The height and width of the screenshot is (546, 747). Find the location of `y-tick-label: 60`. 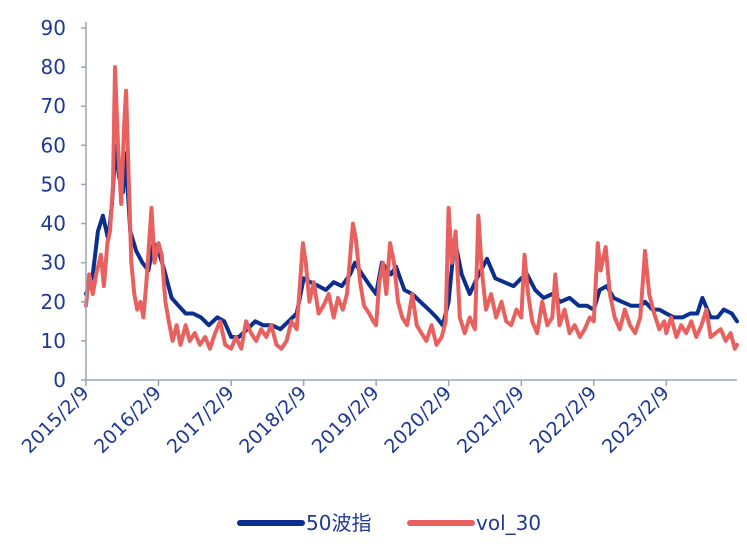

y-tick-label: 60 is located at coordinates (53, 145).